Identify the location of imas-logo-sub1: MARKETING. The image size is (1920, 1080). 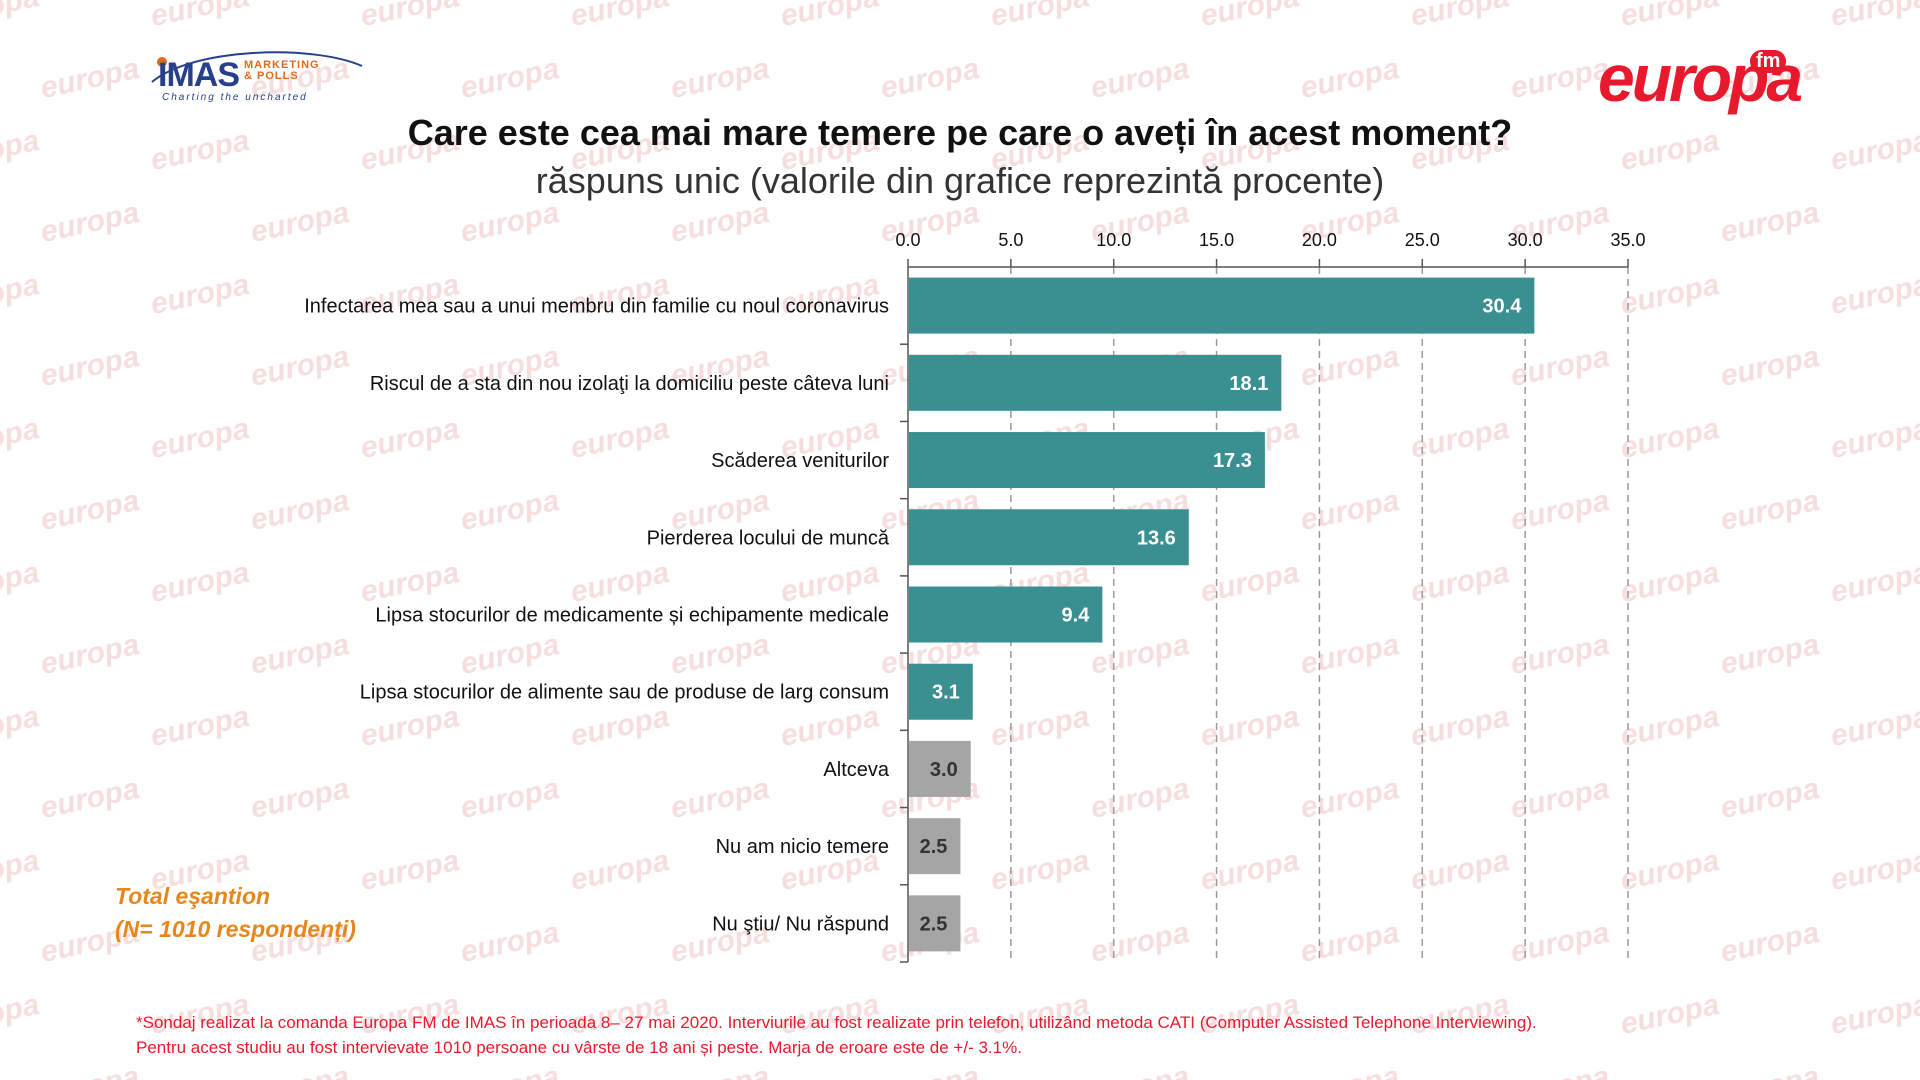
(282, 65).